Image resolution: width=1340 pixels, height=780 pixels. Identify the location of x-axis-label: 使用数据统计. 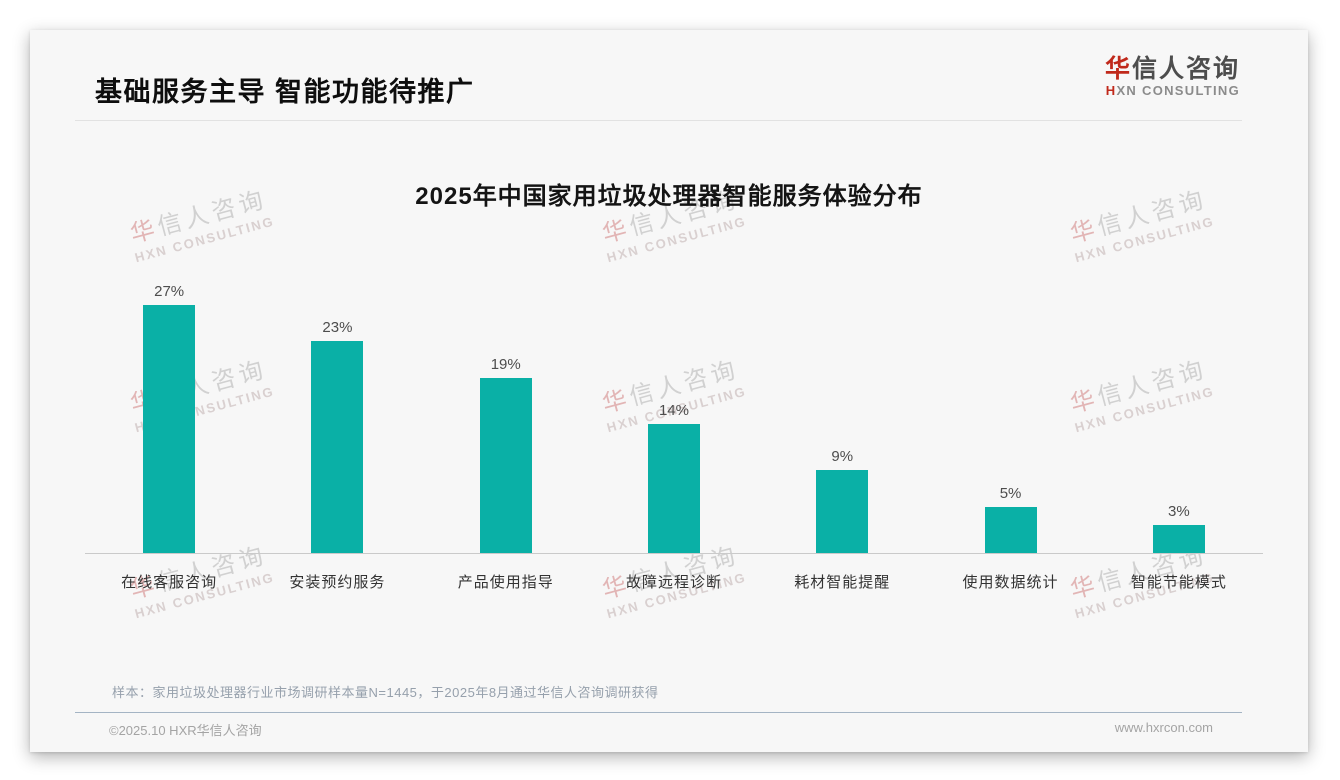
(1010, 582).